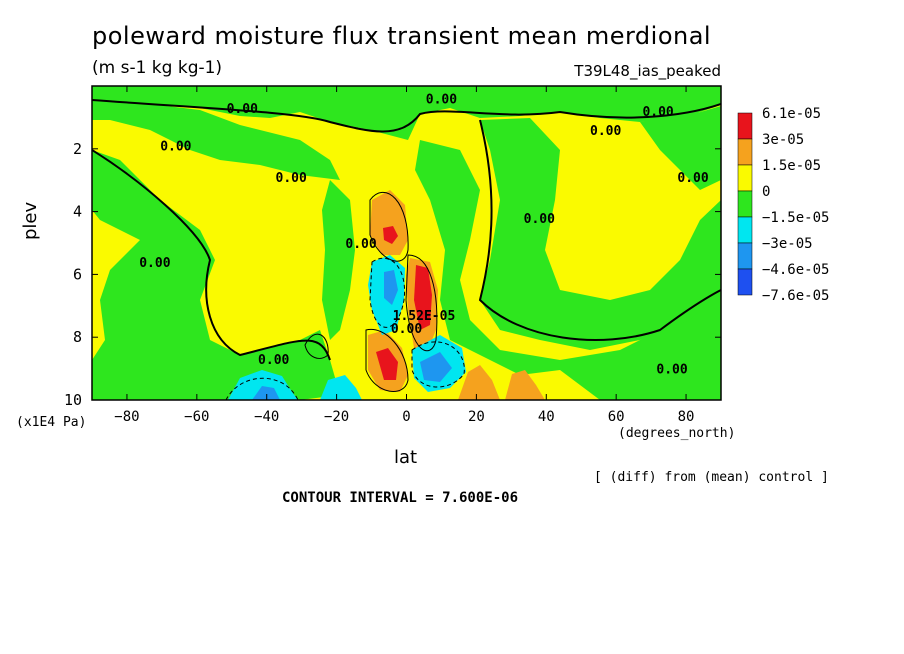 This screenshot has width=904, height=654. What do you see at coordinates (77, 274) in the screenshot?
I see `y-tick-label: 6` at bounding box center [77, 274].